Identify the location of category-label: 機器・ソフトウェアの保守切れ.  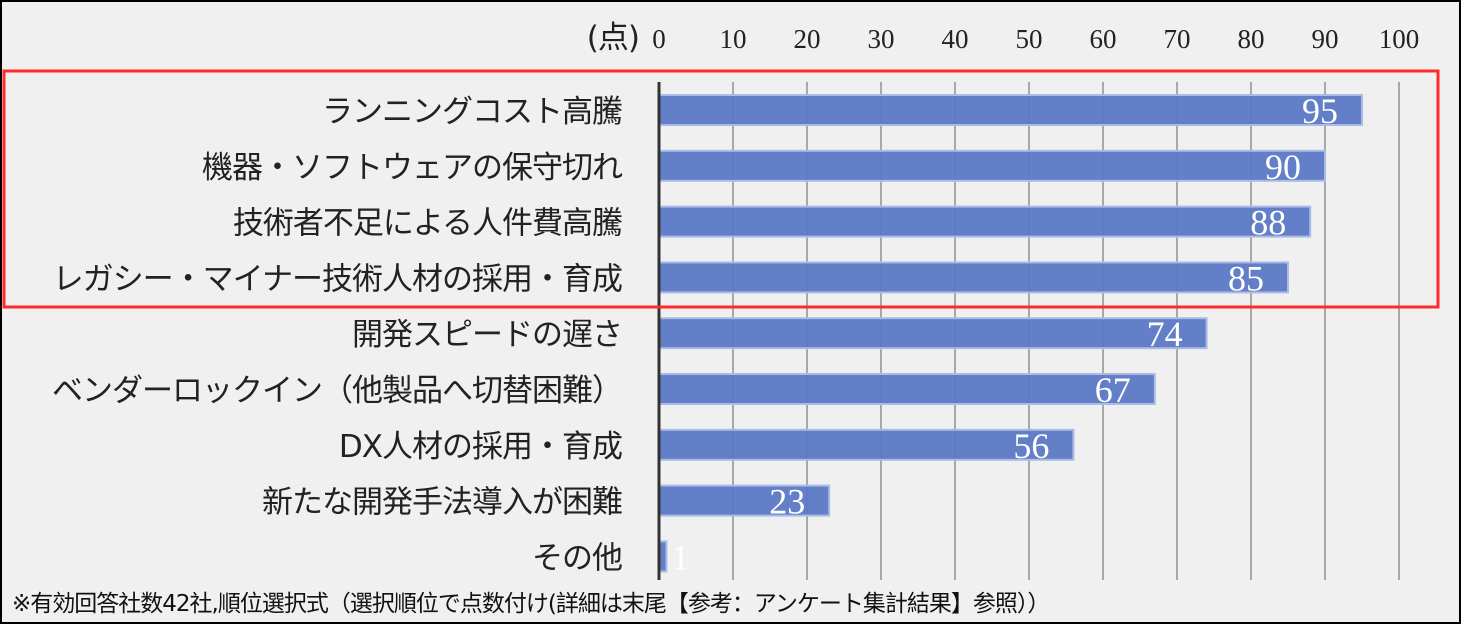
(412, 168).